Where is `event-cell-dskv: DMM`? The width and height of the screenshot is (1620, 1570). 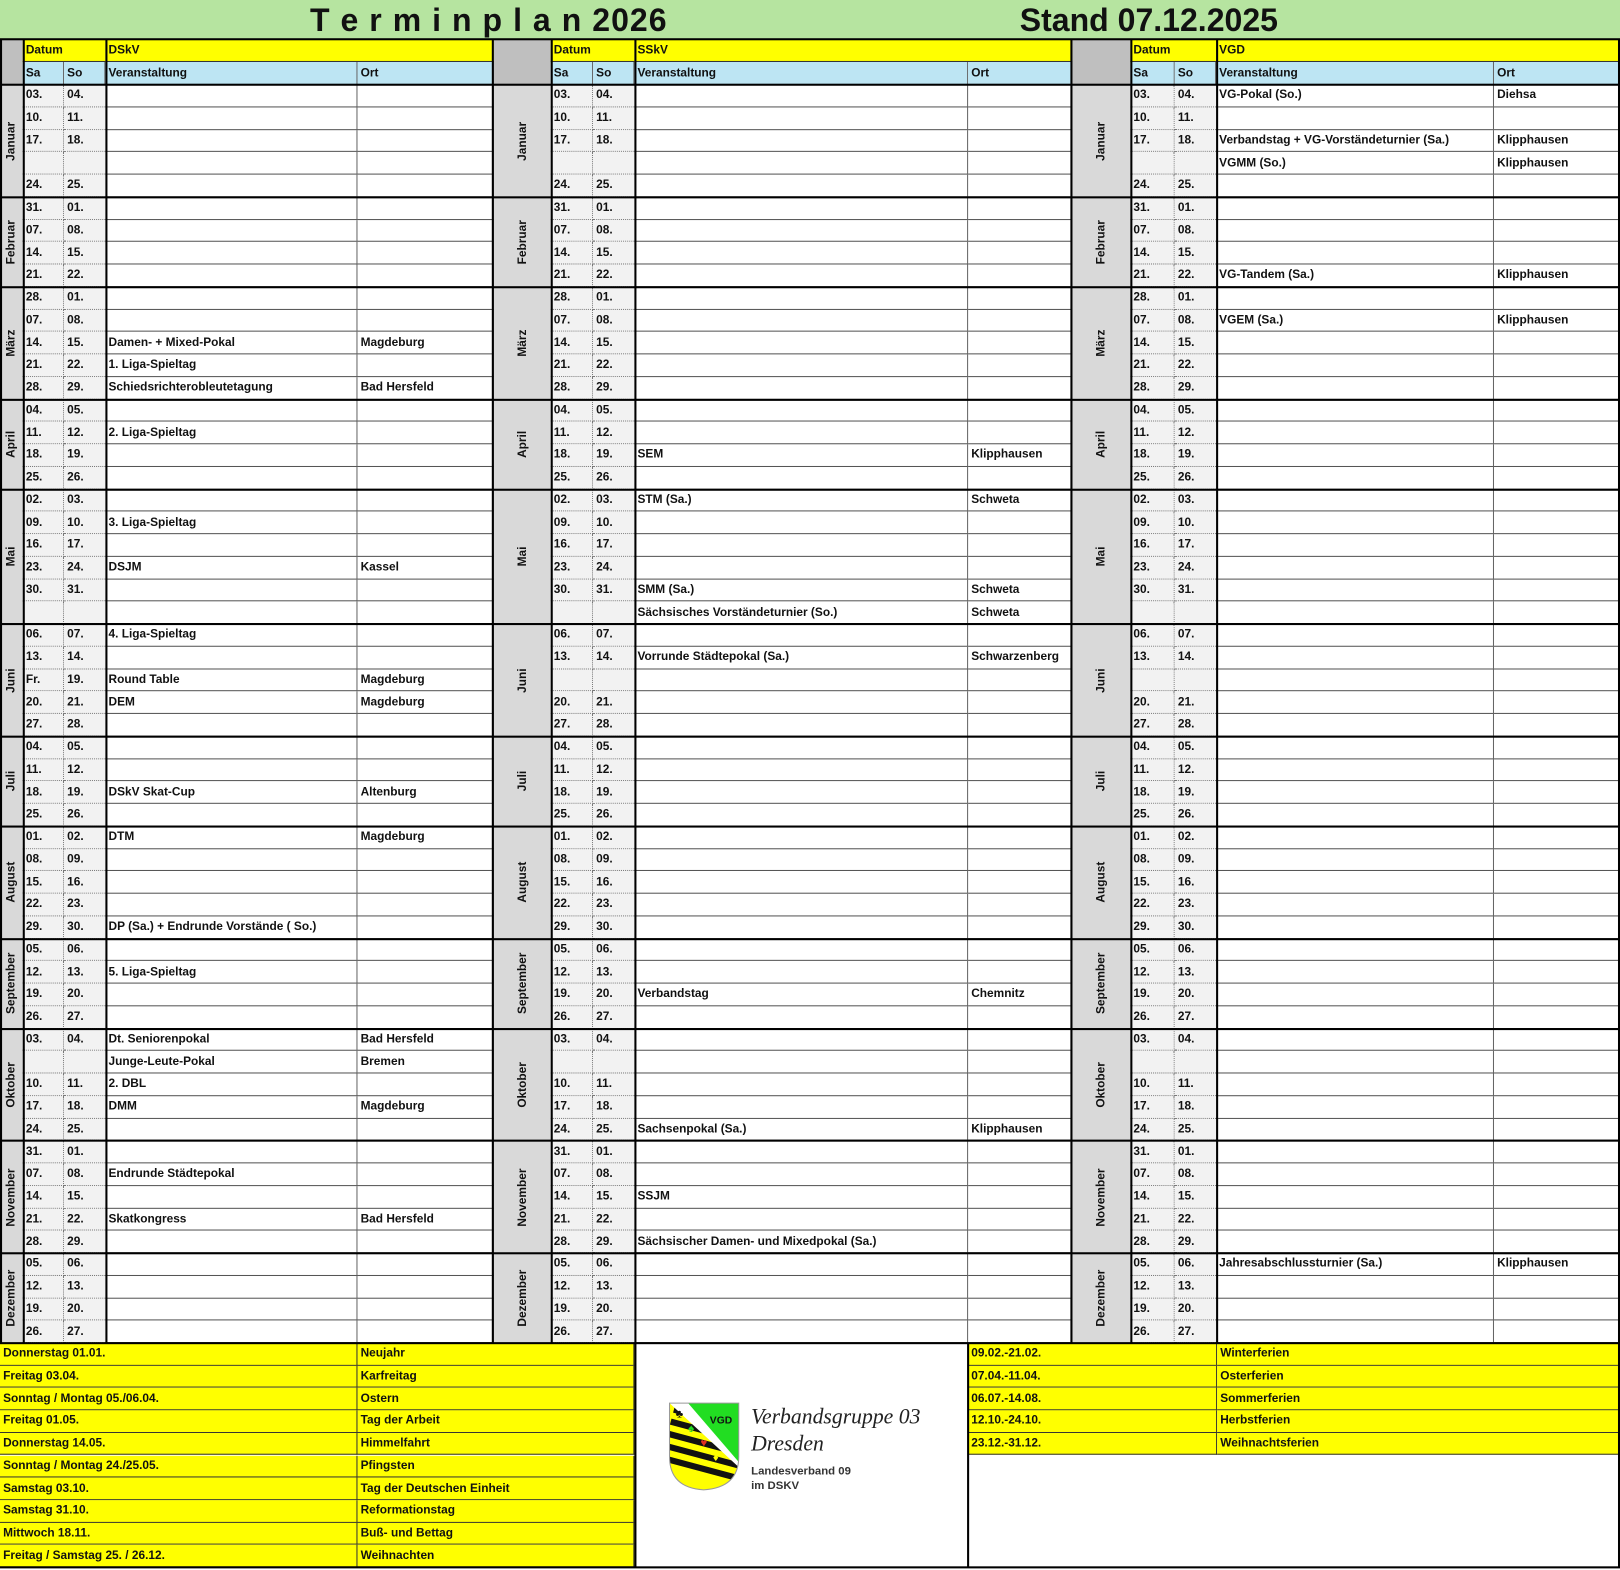
event-cell-dskv: DMM is located at coordinates (231, 1107).